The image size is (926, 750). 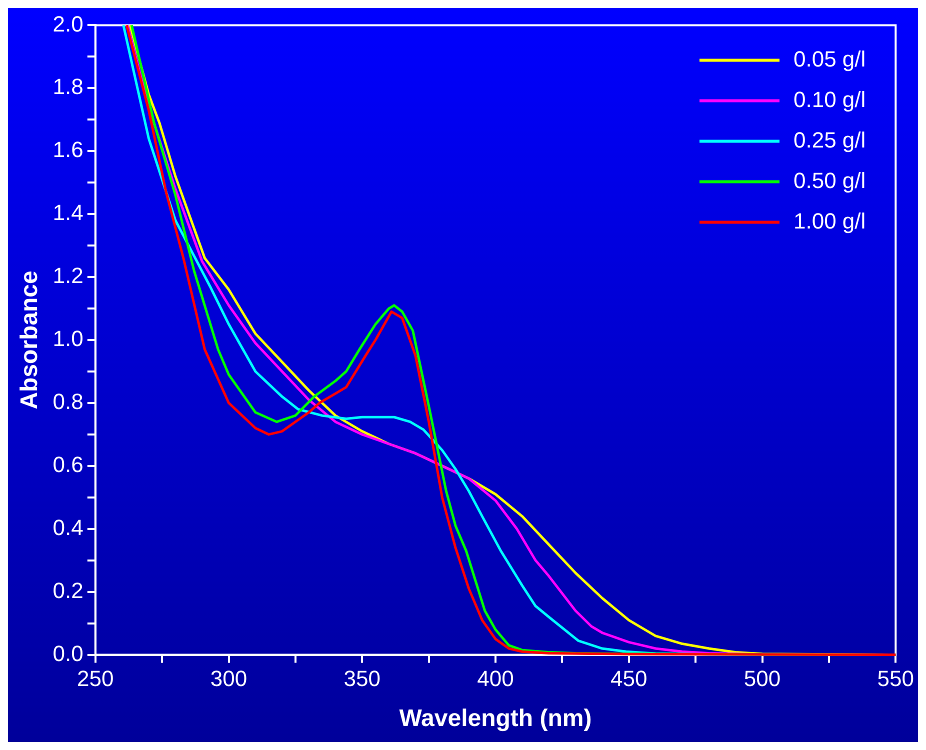 I want to click on legend-label: 1.00 g/l, so click(x=829, y=221).